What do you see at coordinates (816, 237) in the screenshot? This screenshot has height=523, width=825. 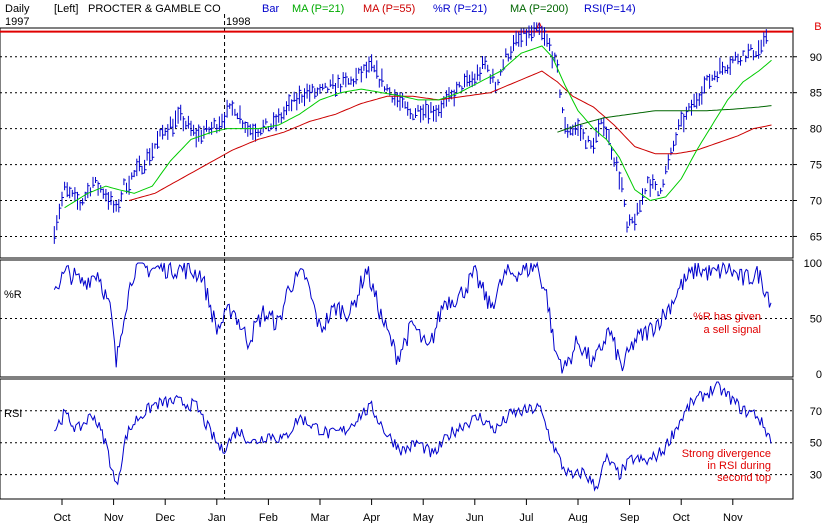 I see `price-tick-label: 65` at bounding box center [816, 237].